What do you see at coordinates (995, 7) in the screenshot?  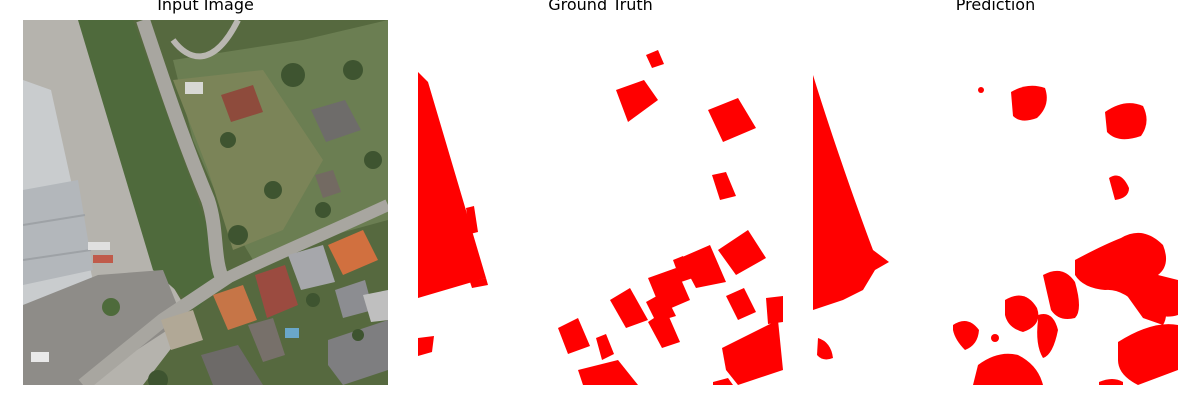 I see `prediction-title: Prediction` at bounding box center [995, 7].